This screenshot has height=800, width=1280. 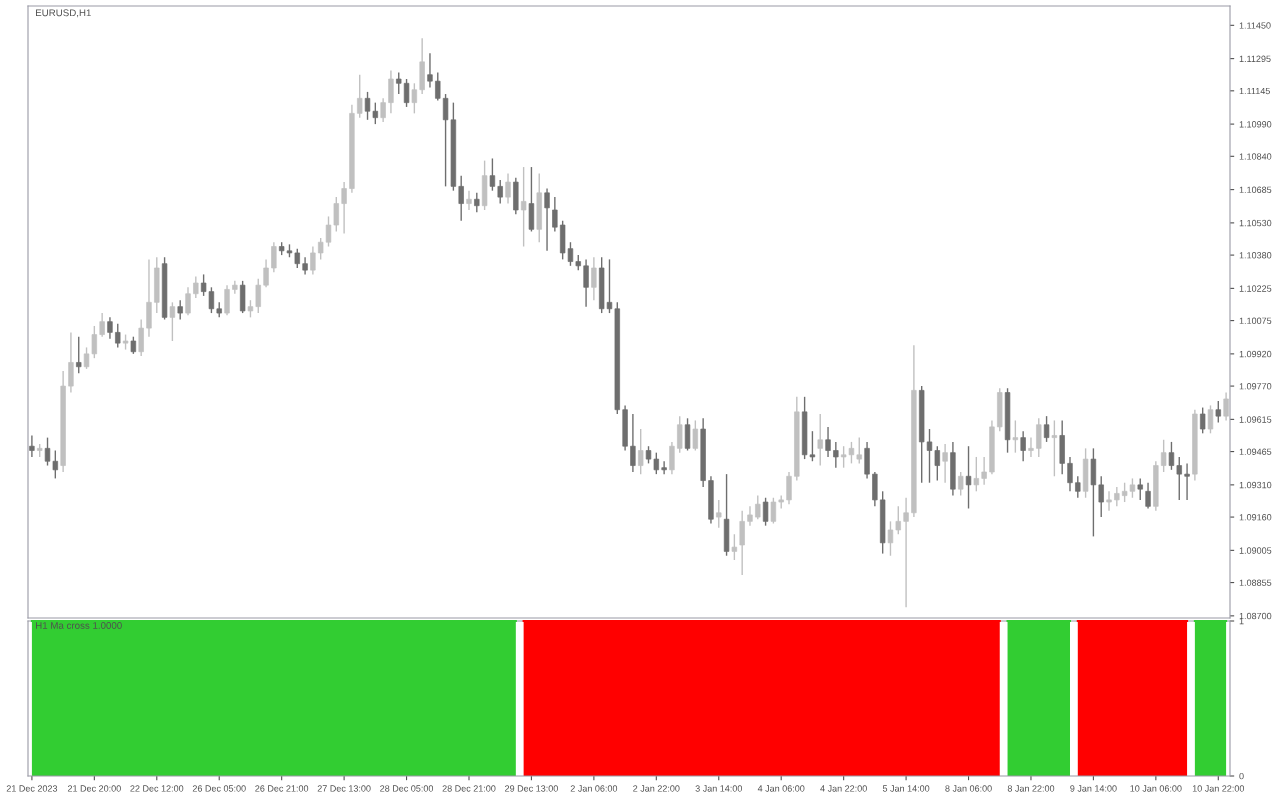 What do you see at coordinates (1255, 255) in the screenshot?
I see `y-tick-label: 1.10380` at bounding box center [1255, 255].